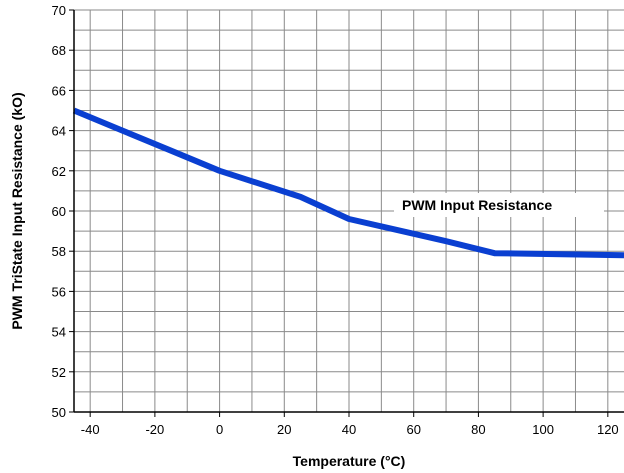  What do you see at coordinates (477, 205) in the screenshot?
I see `annotation-label: PWM Input Resistance` at bounding box center [477, 205].